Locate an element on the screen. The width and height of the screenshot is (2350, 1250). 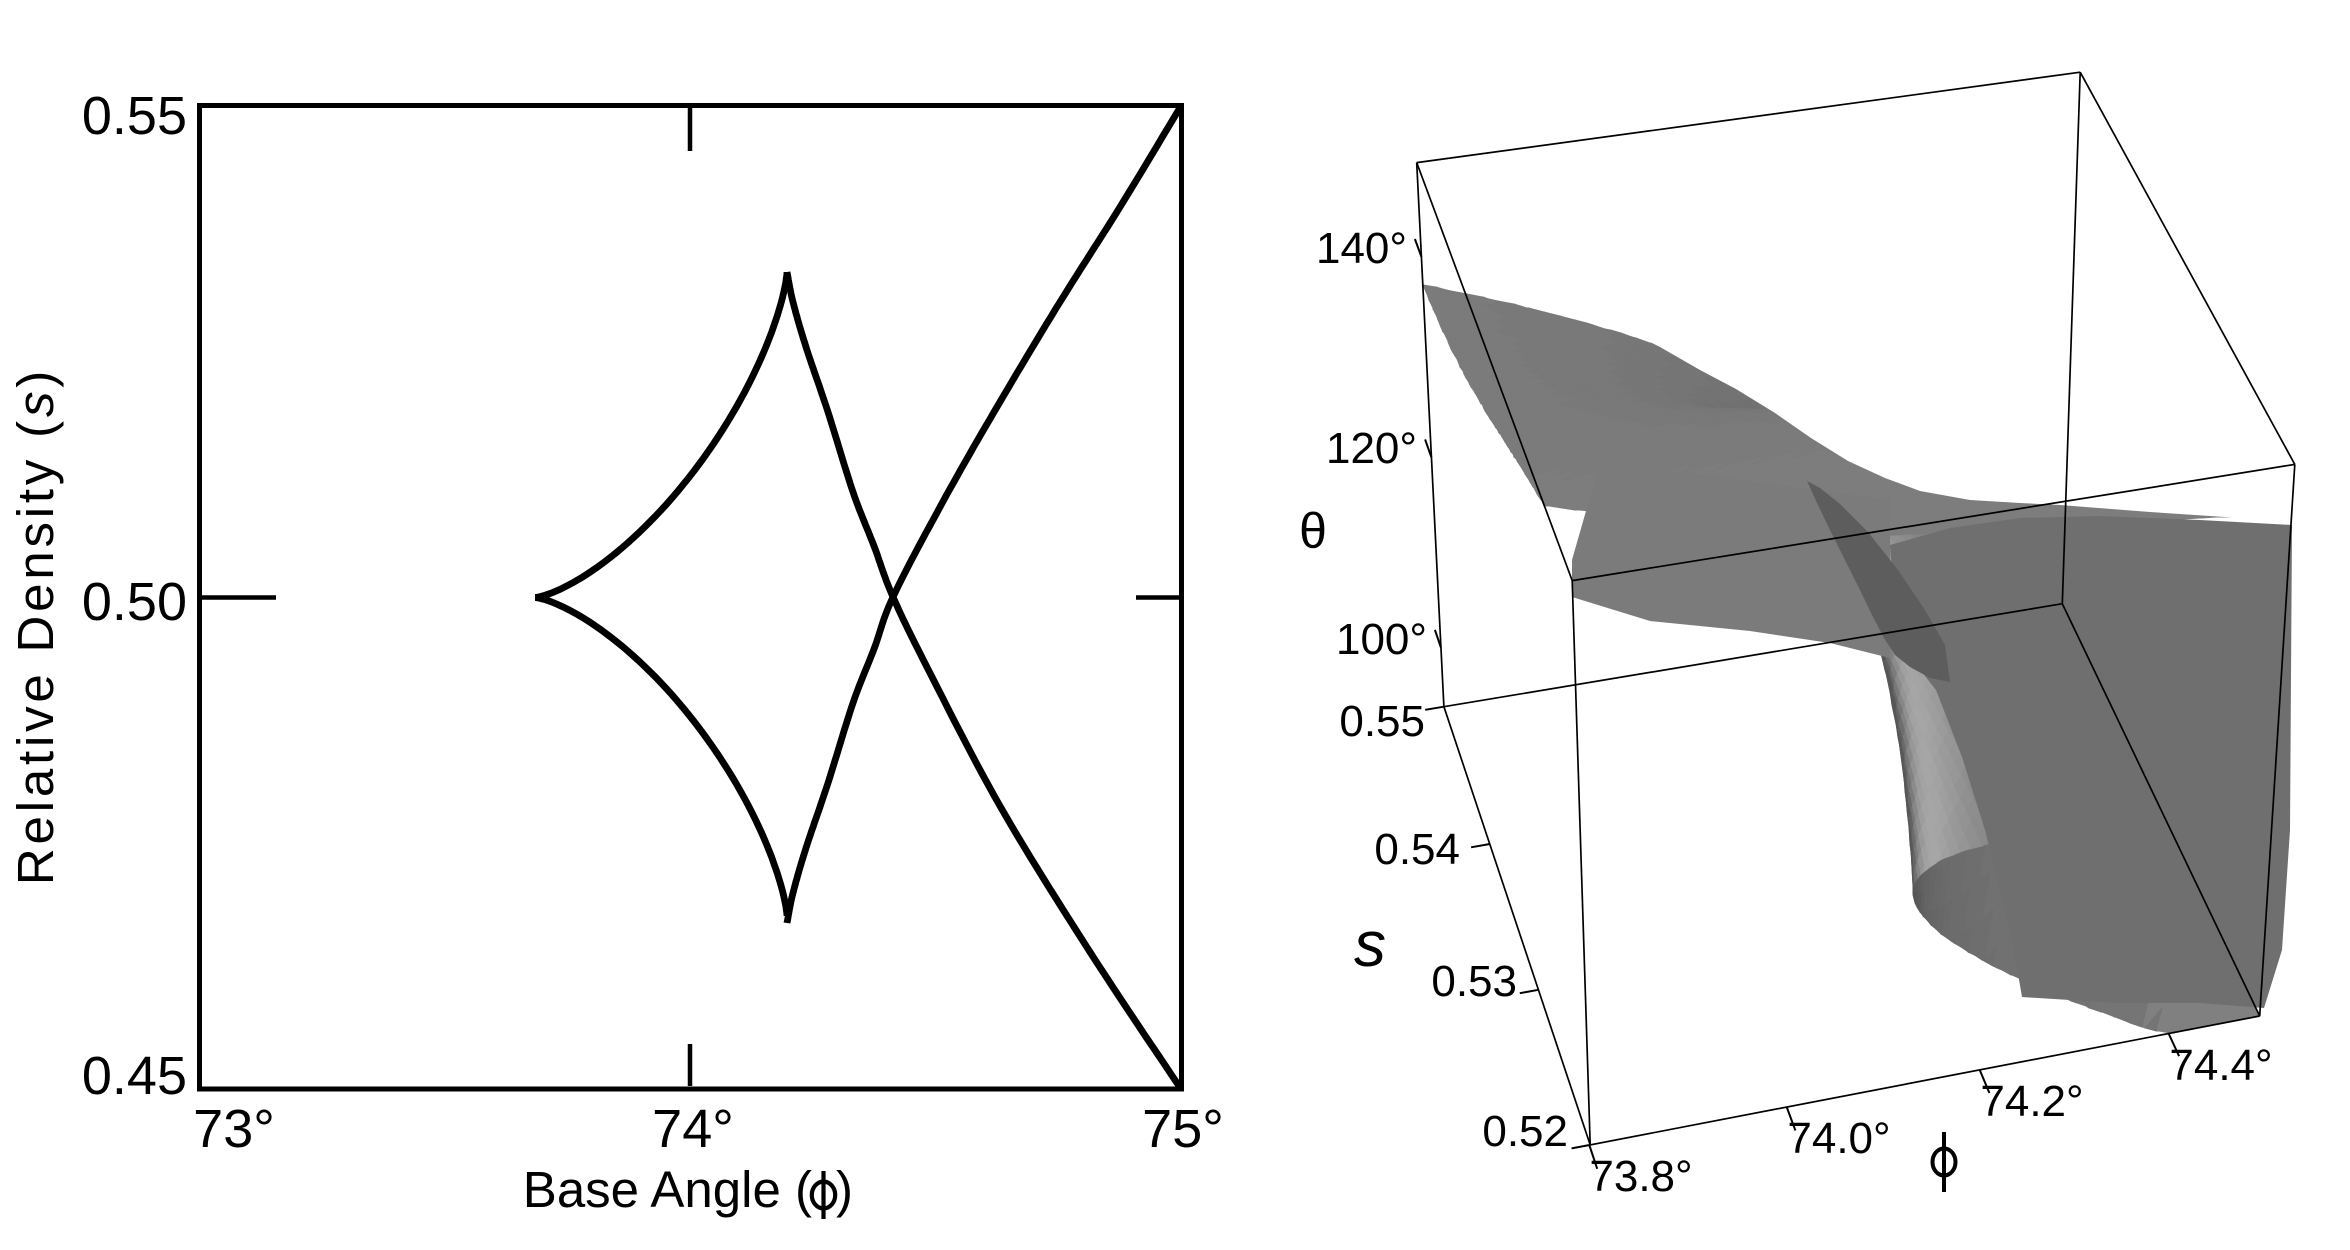
svg-text: 120° is located at coordinates (1371, 448).